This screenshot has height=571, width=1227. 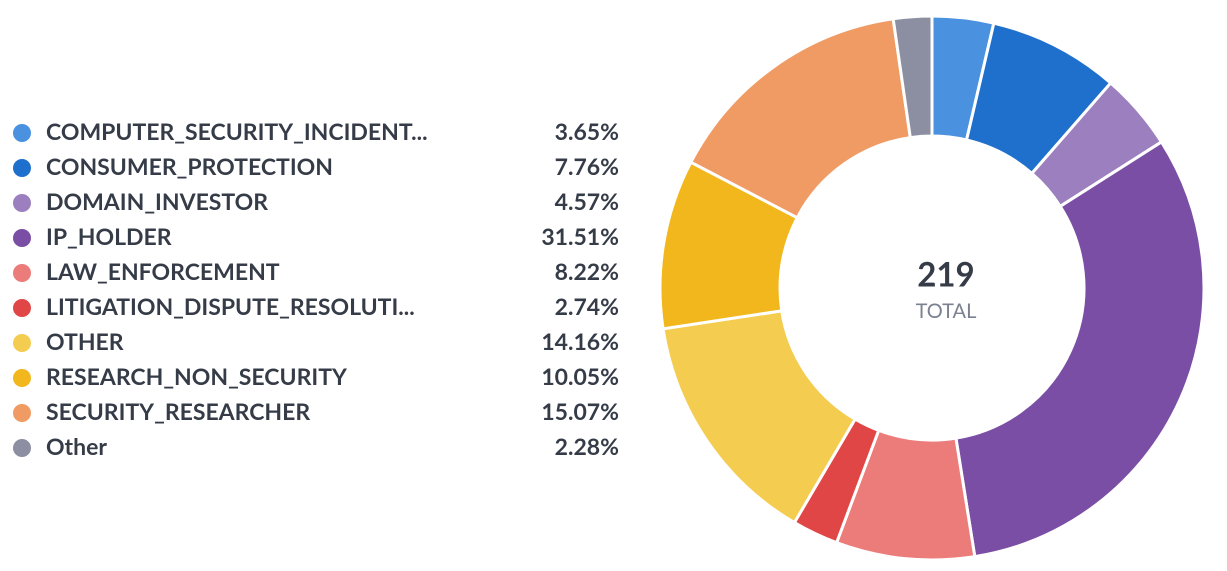 What do you see at coordinates (189, 166) in the screenshot?
I see `legend-label: CONSUMER_PROTECTION` at bounding box center [189, 166].